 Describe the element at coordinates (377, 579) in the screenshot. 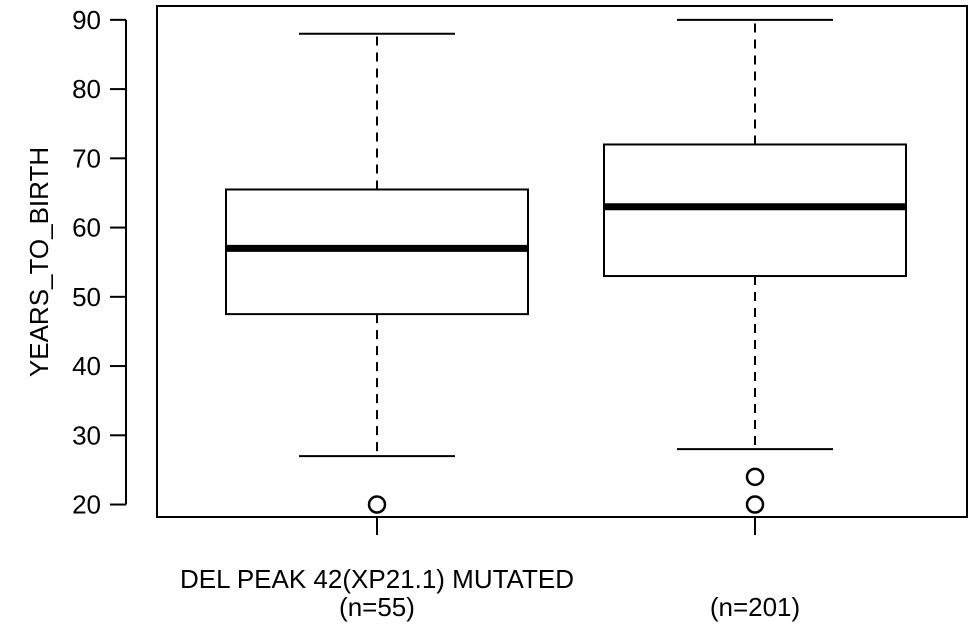

I see `group-title: DEL PEAK 42(XP21.1) MUTATED` at that location.